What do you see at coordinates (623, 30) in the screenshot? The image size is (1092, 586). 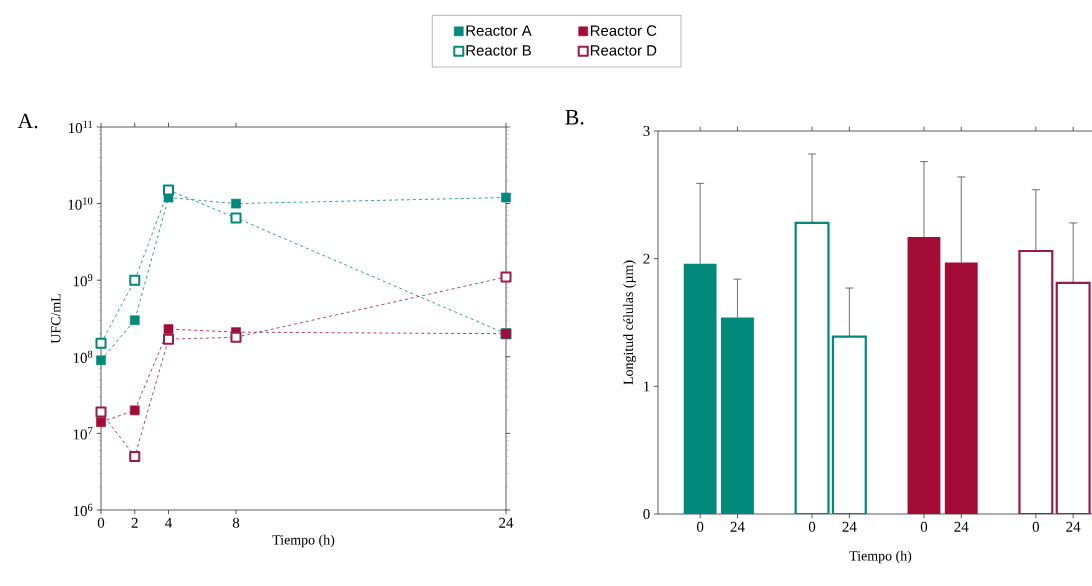 I see `legend-label: Reactor C` at bounding box center [623, 30].